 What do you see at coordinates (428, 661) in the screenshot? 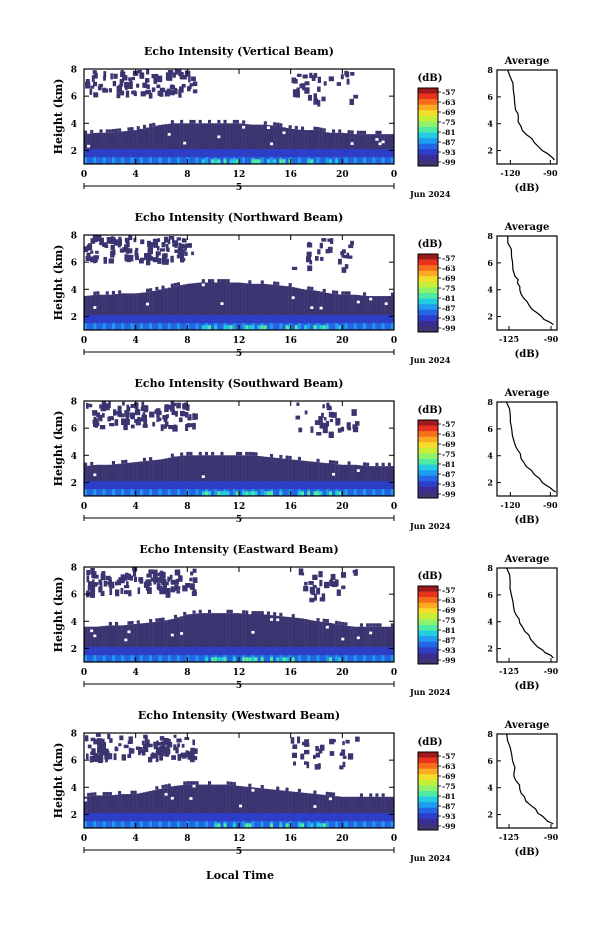
I see `colorbar-swatch` at bounding box center [428, 661].